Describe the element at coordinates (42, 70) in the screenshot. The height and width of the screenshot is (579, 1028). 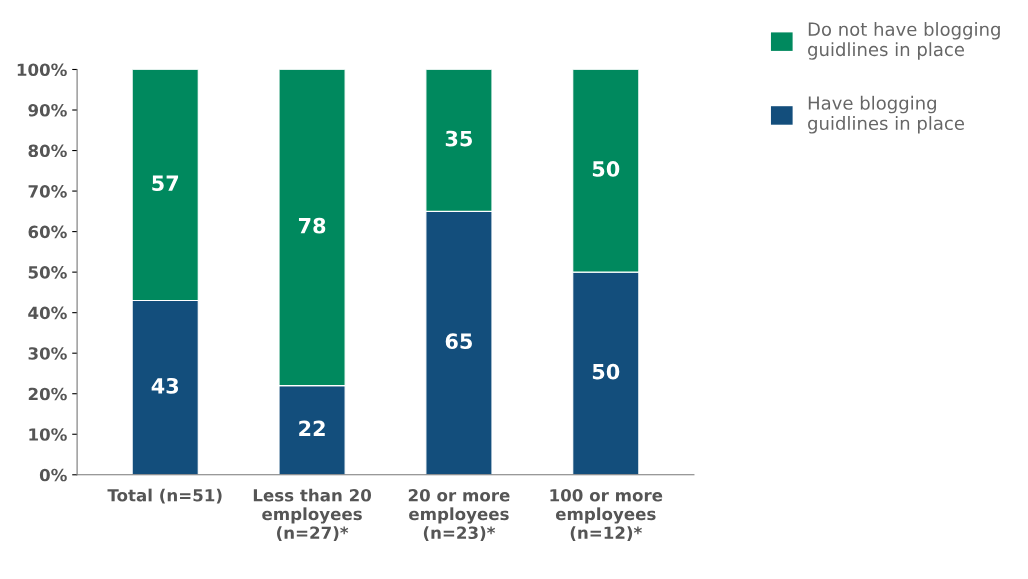
I see `y-tick-label: 100%` at that location.